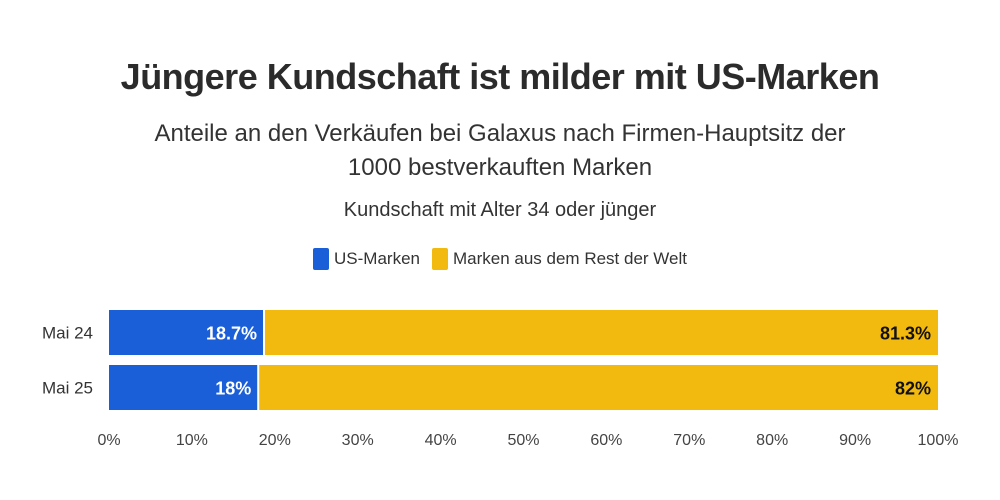 This screenshot has width=1000, height=500. Describe the element at coordinates (772, 440) in the screenshot. I see `x-tick-label: 80%` at that location.